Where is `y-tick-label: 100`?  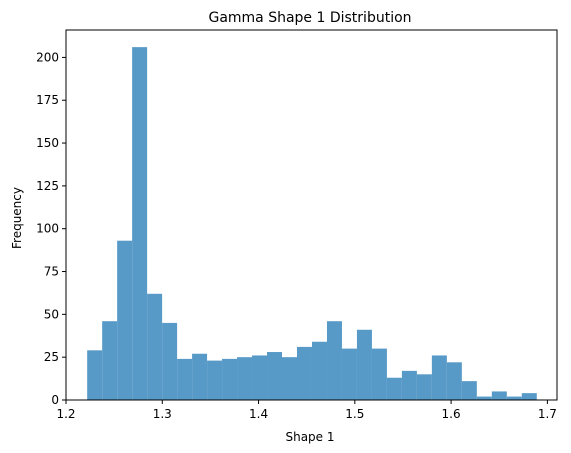 y-tick-label: 100 is located at coordinates (47, 229).